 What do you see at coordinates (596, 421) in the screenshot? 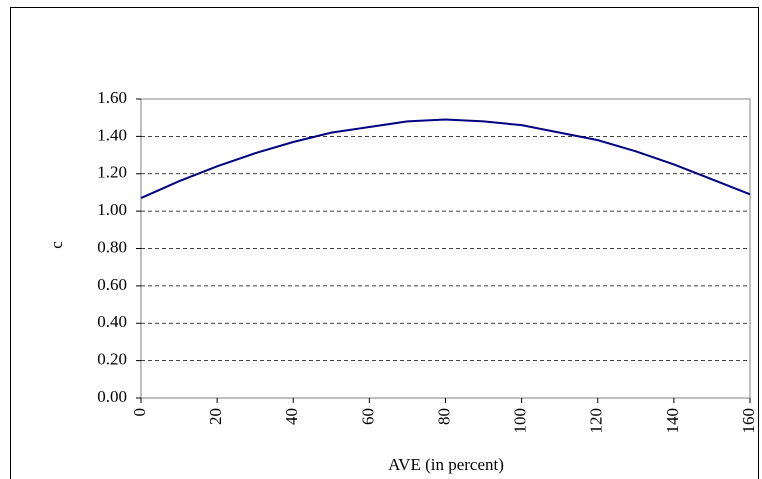
I see `x-tick-label: 120` at bounding box center [596, 421].